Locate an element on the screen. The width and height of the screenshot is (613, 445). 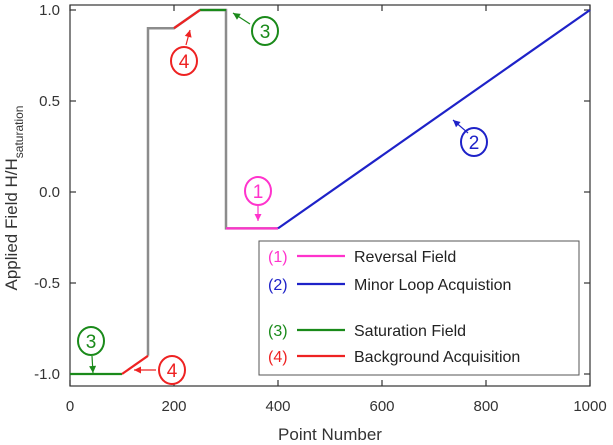
y-tick-label: 0.0 is located at coordinates (49, 192).